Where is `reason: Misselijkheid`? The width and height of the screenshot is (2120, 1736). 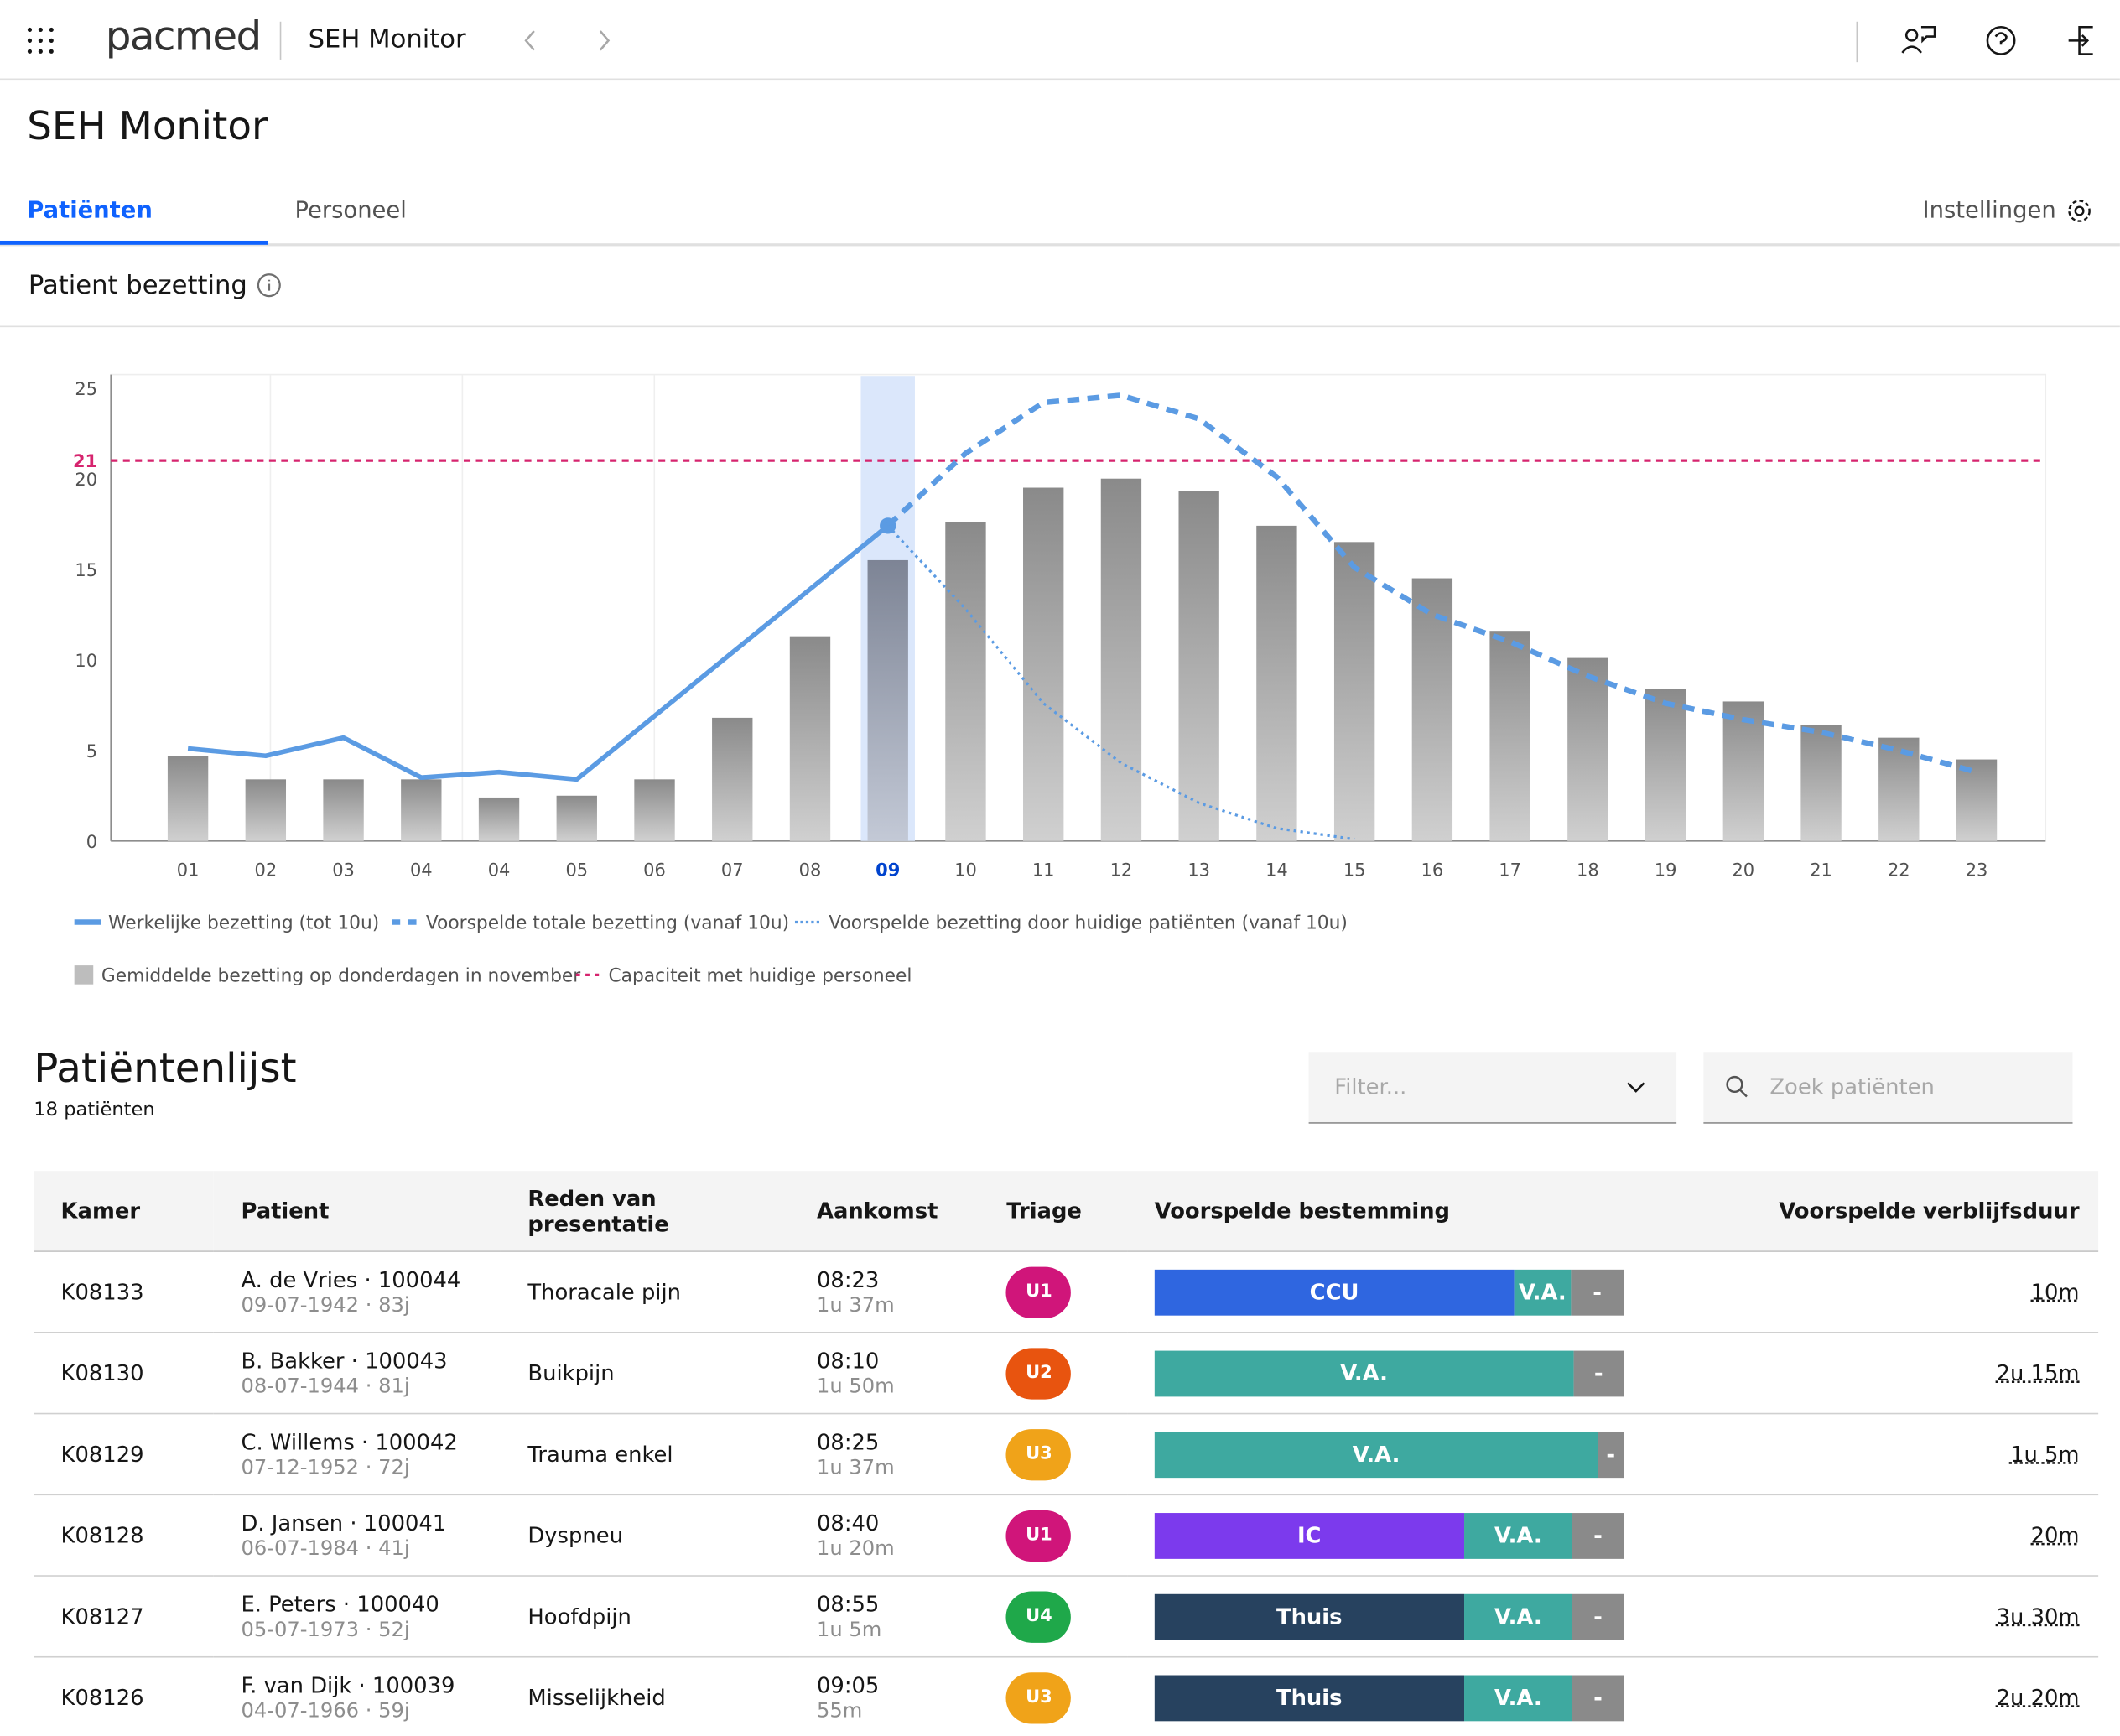
reason: Misselijkheid is located at coordinates (645, 1696).